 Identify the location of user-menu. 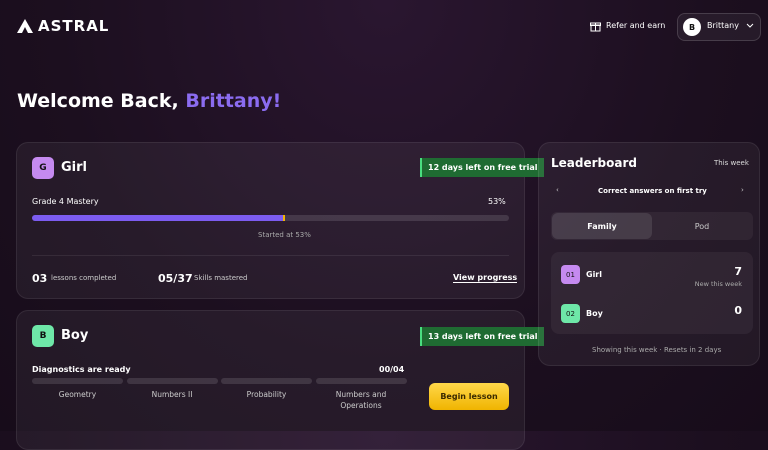
(719, 27).